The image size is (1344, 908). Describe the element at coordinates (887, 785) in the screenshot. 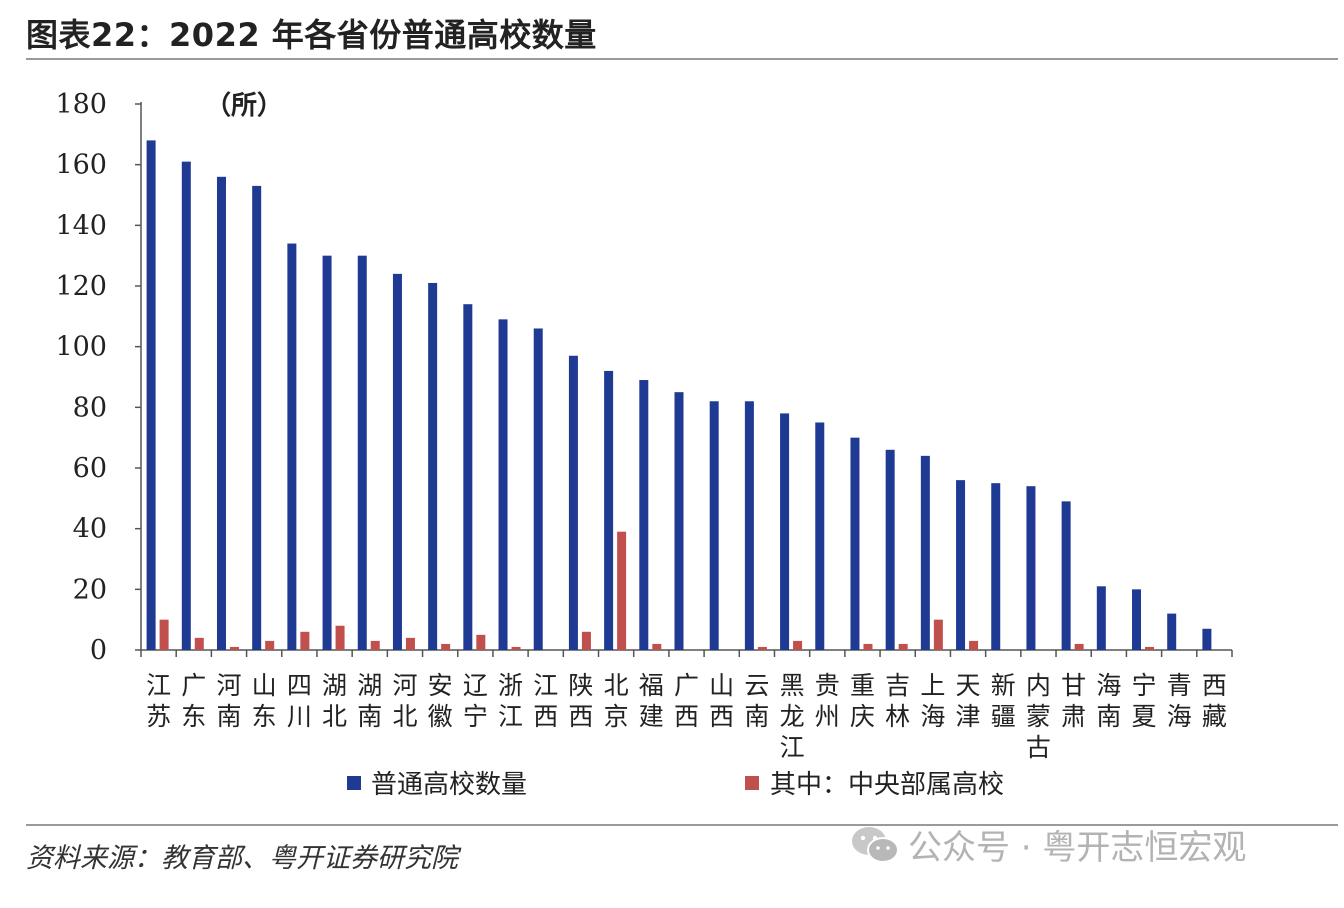

I see `legend-label-central: 其中：中央部属高校` at that location.